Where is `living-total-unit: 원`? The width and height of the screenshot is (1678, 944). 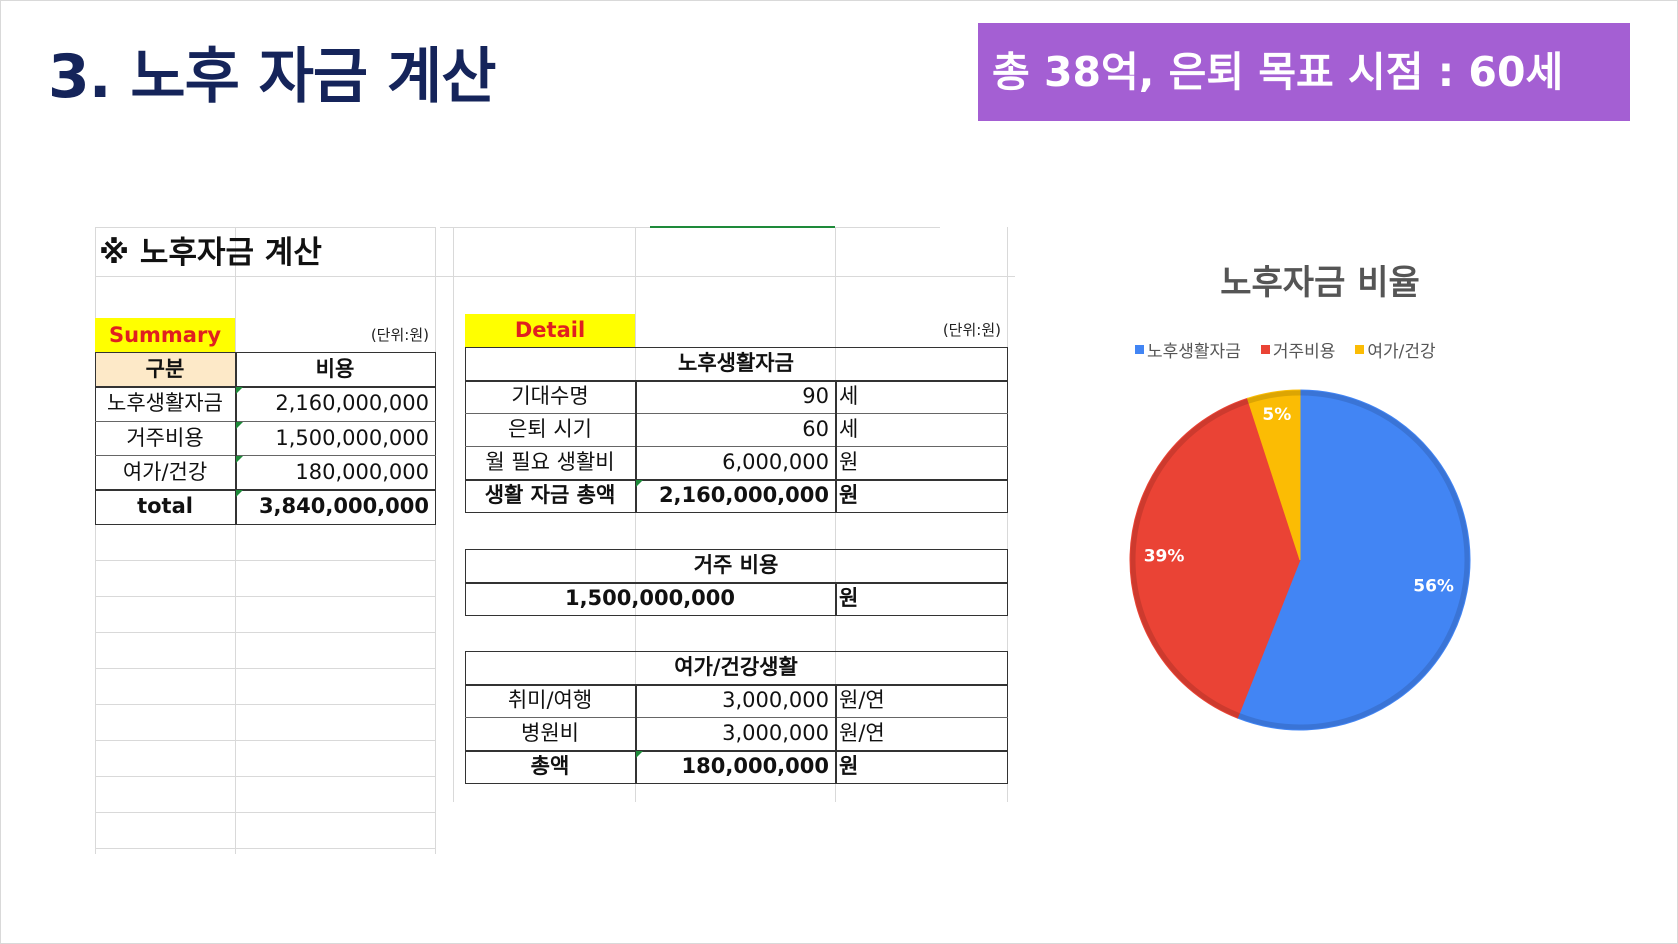 living-total-unit: 원 is located at coordinates (849, 495).